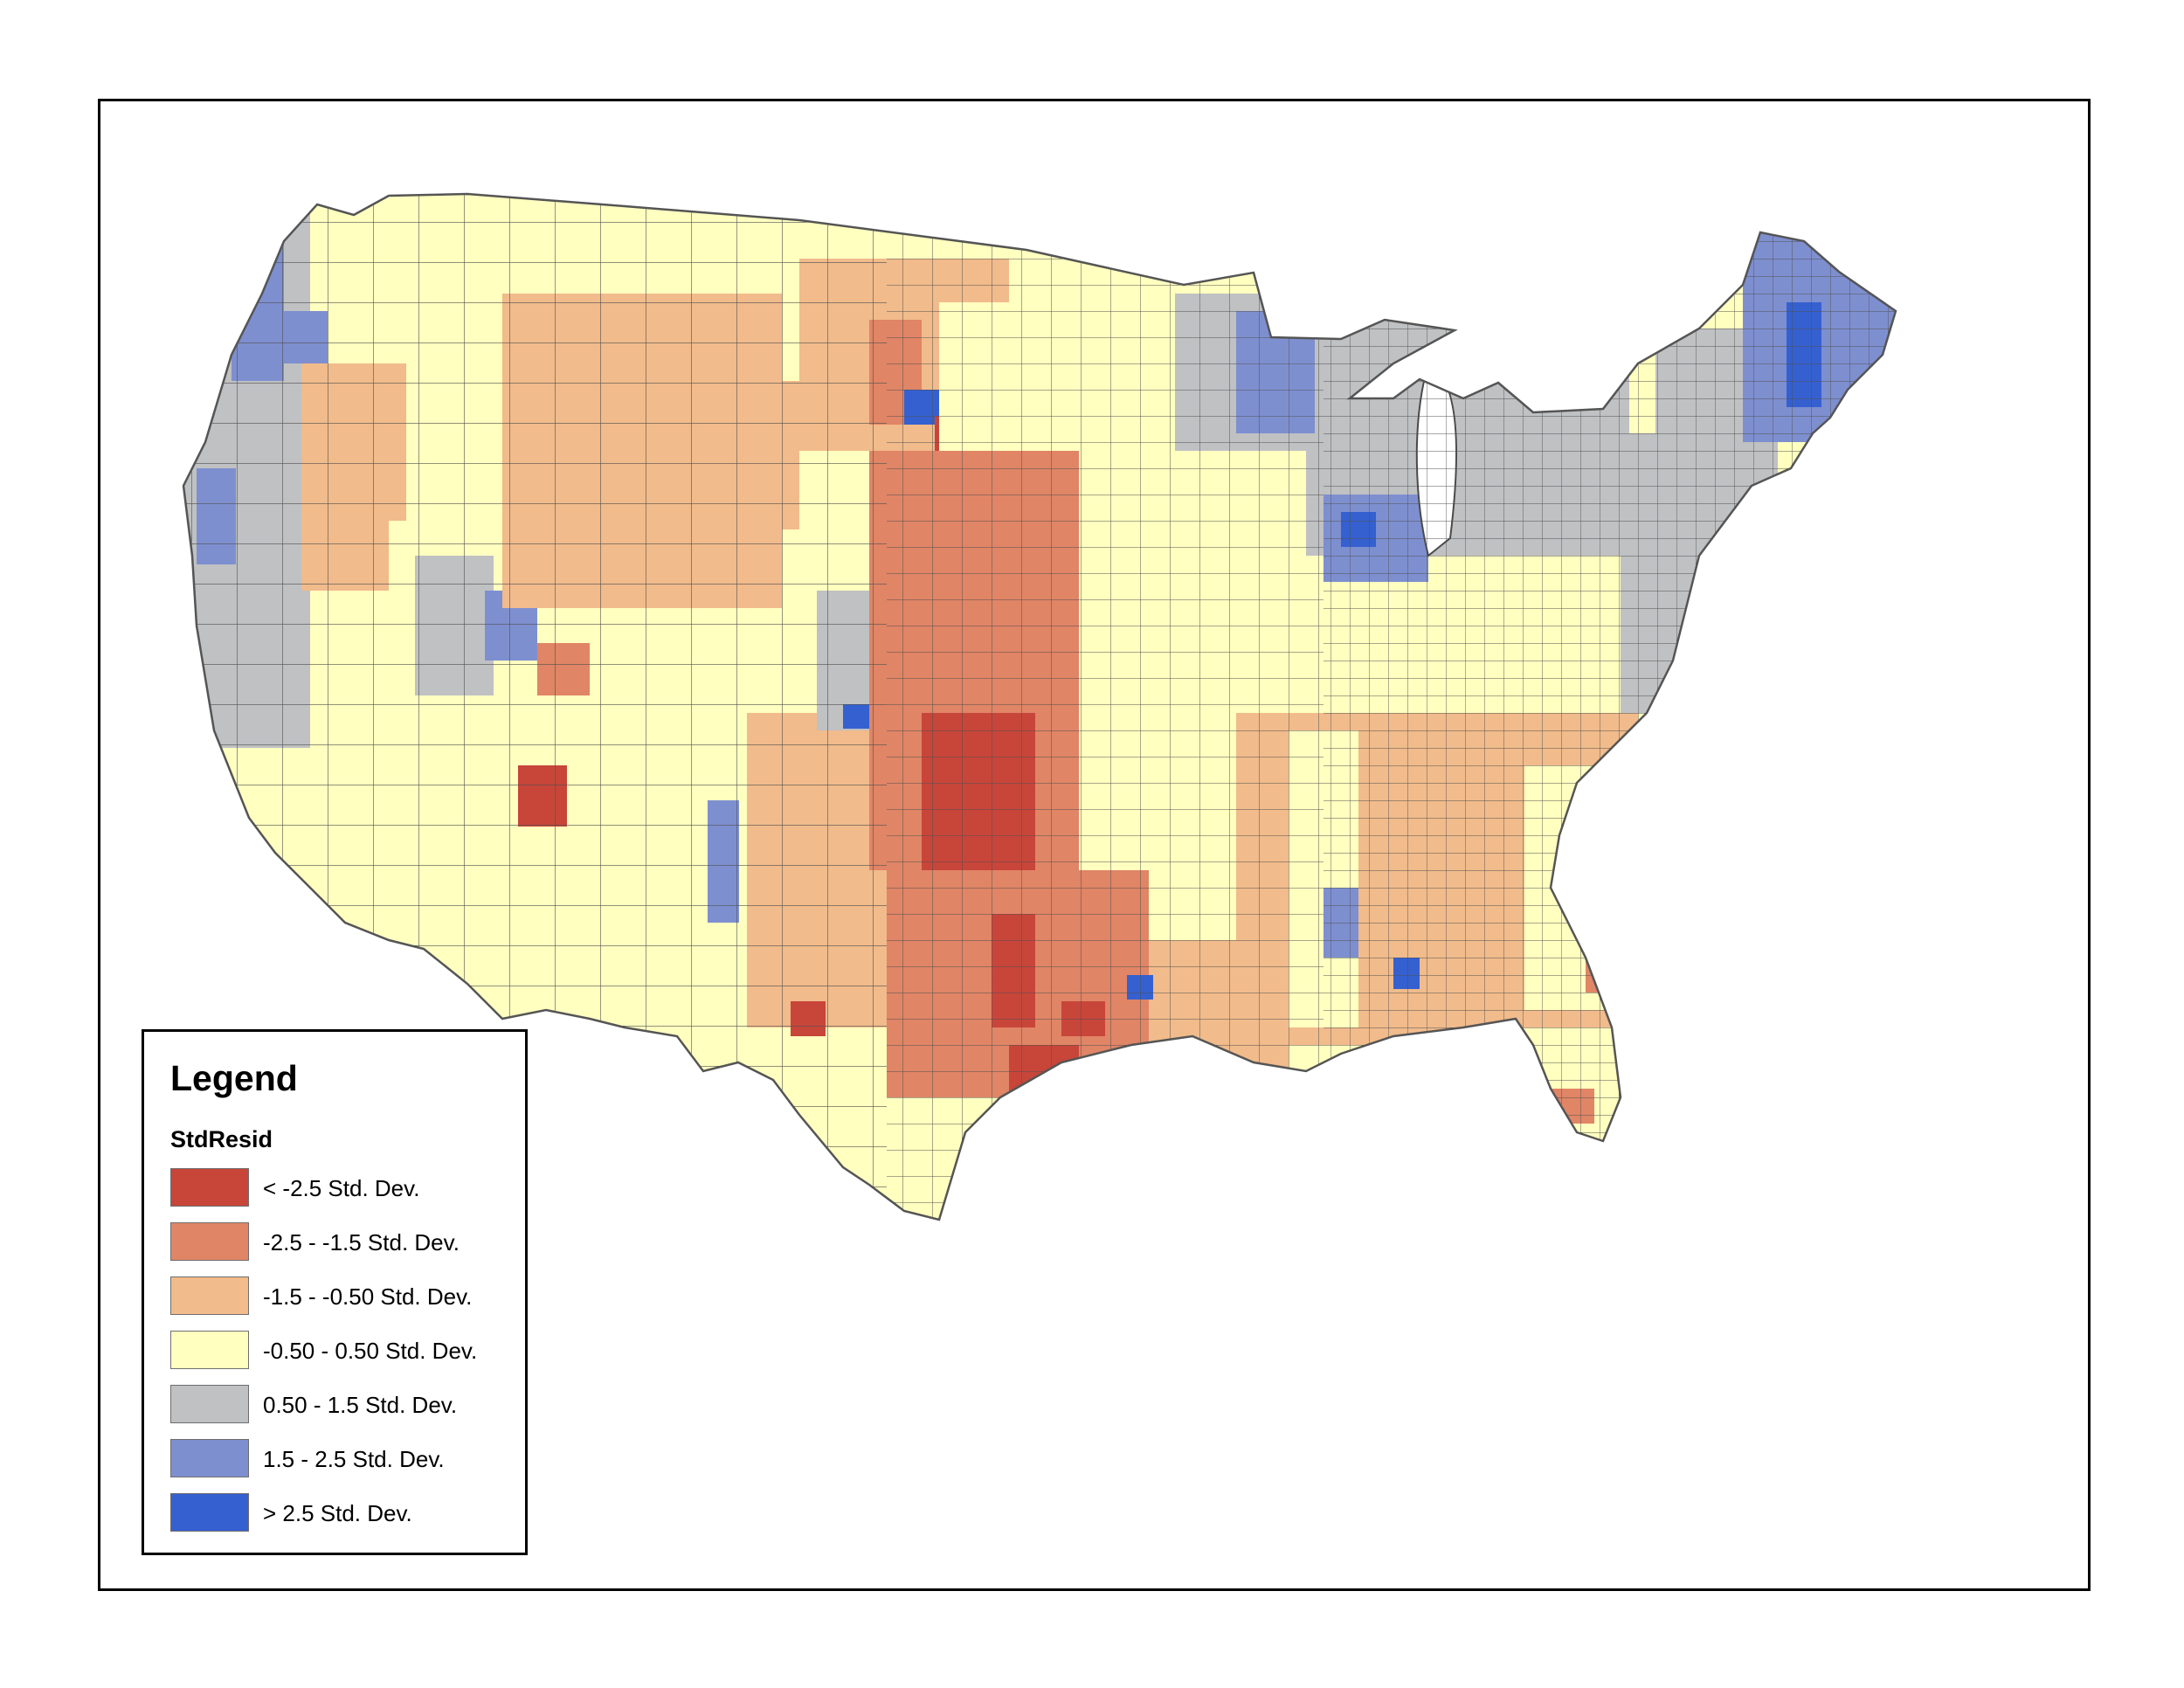 This screenshot has height=1688, width=2184. I want to click on legend-field-name: StdResid, so click(221, 1139).